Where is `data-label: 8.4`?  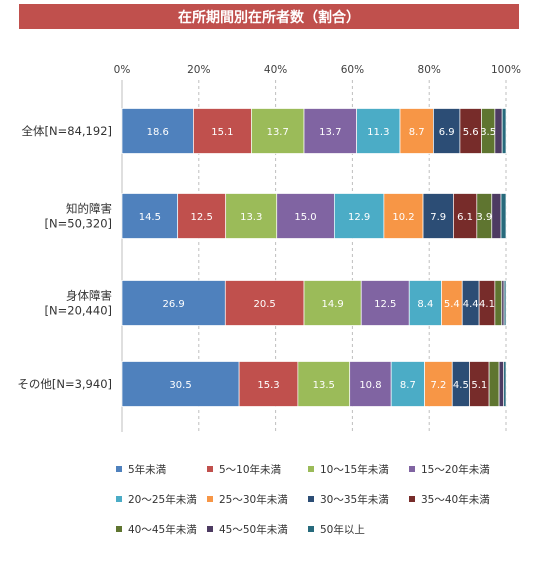 data-label: 8.4 is located at coordinates (425, 304).